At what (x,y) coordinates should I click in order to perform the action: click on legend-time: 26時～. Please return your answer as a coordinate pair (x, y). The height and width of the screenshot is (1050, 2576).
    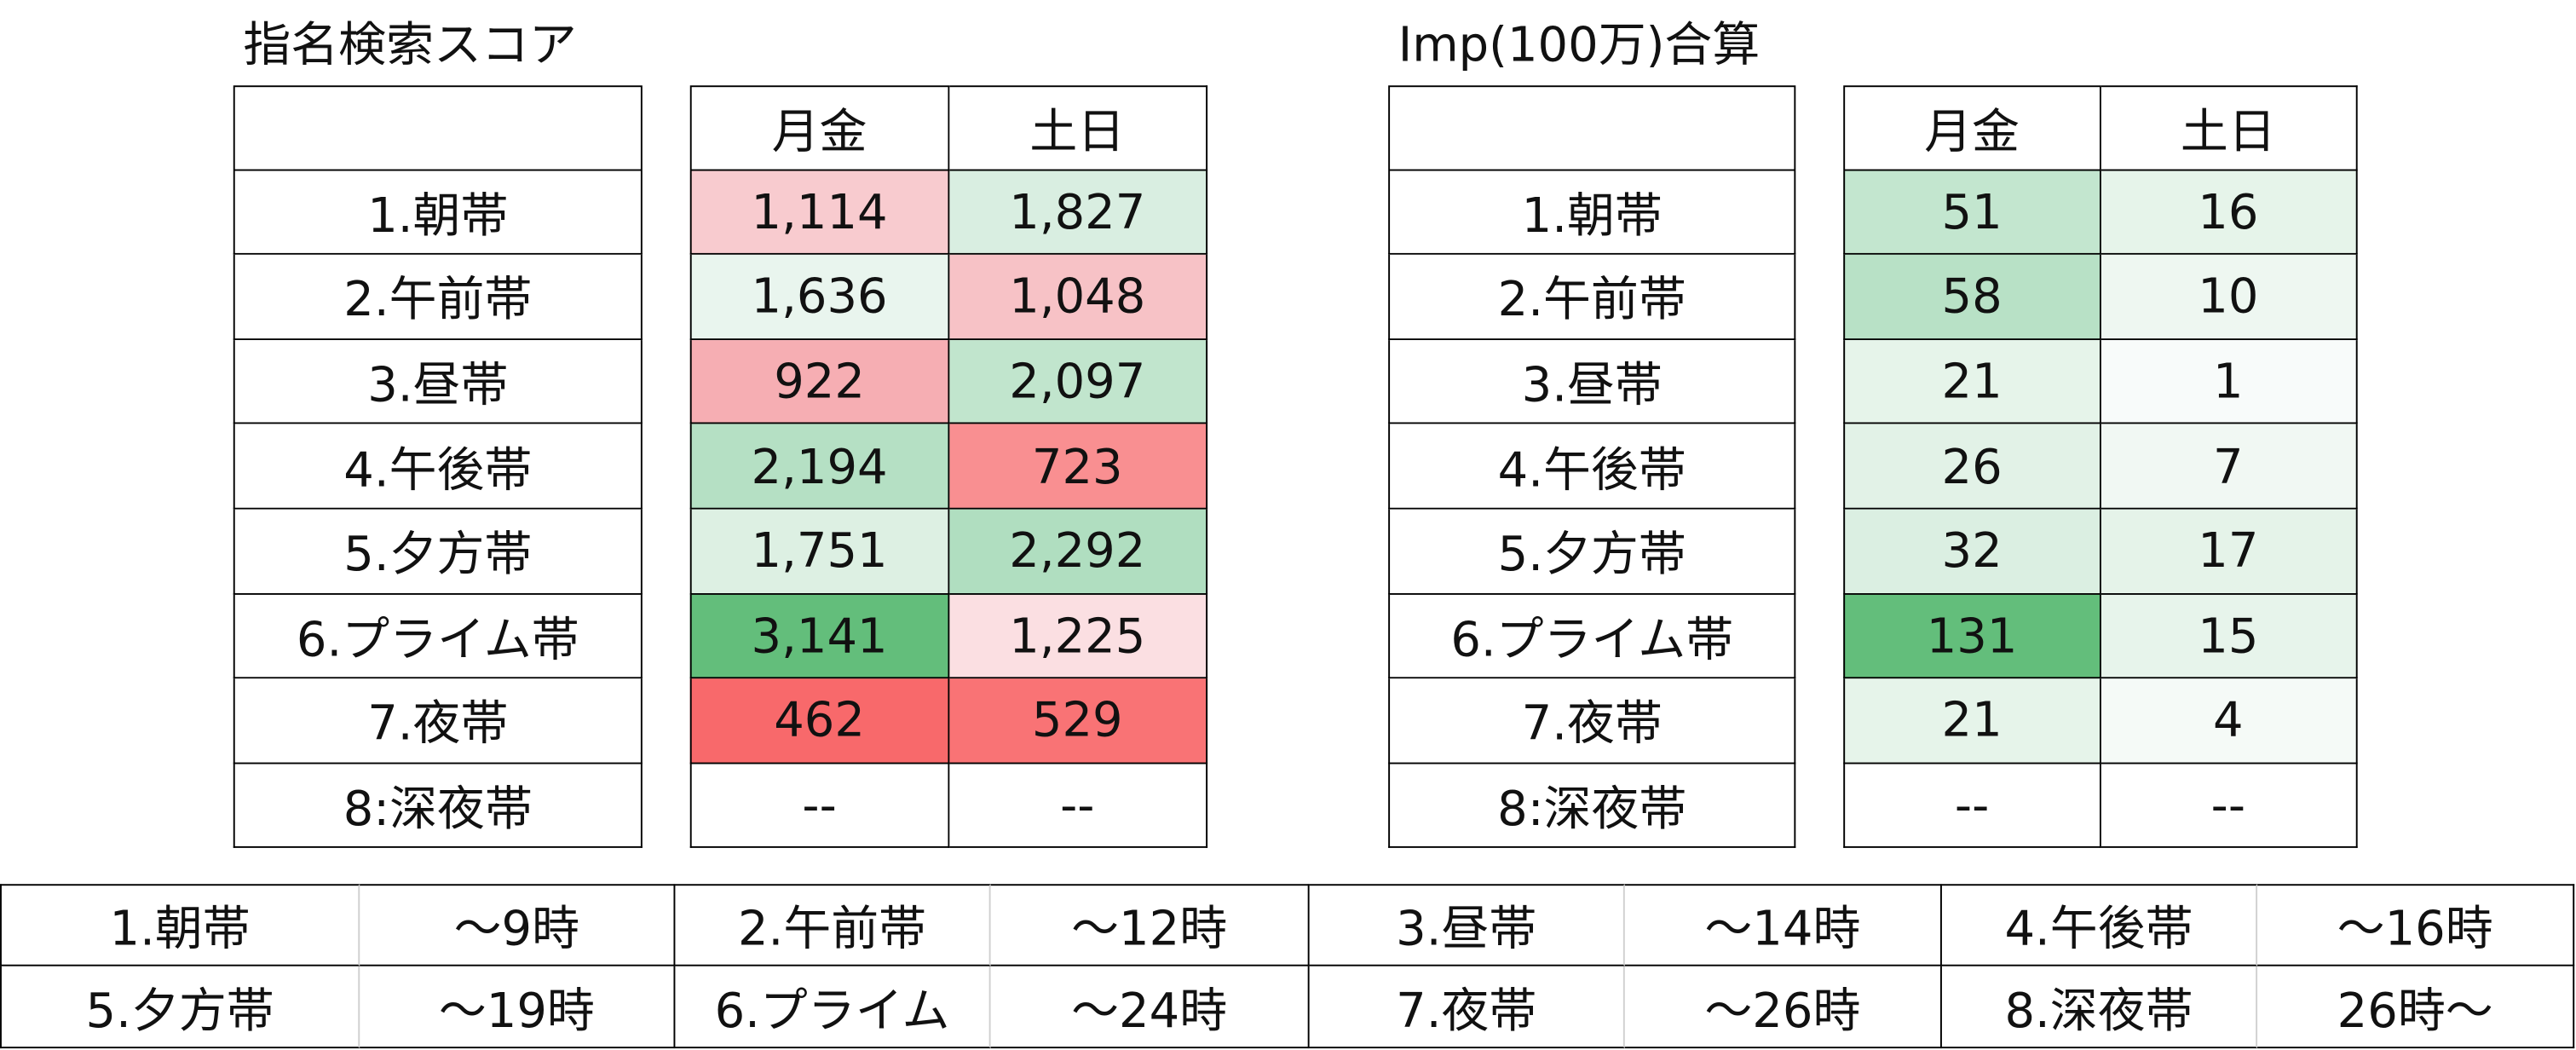
    Looking at the image, I should click on (2416, 1008).